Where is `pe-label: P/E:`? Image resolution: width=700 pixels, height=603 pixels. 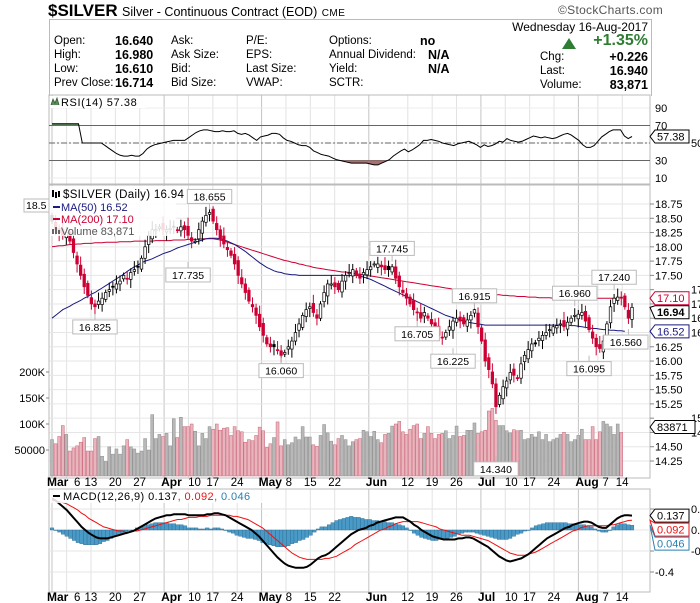
pe-label: P/E: is located at coordinates (257, 41).